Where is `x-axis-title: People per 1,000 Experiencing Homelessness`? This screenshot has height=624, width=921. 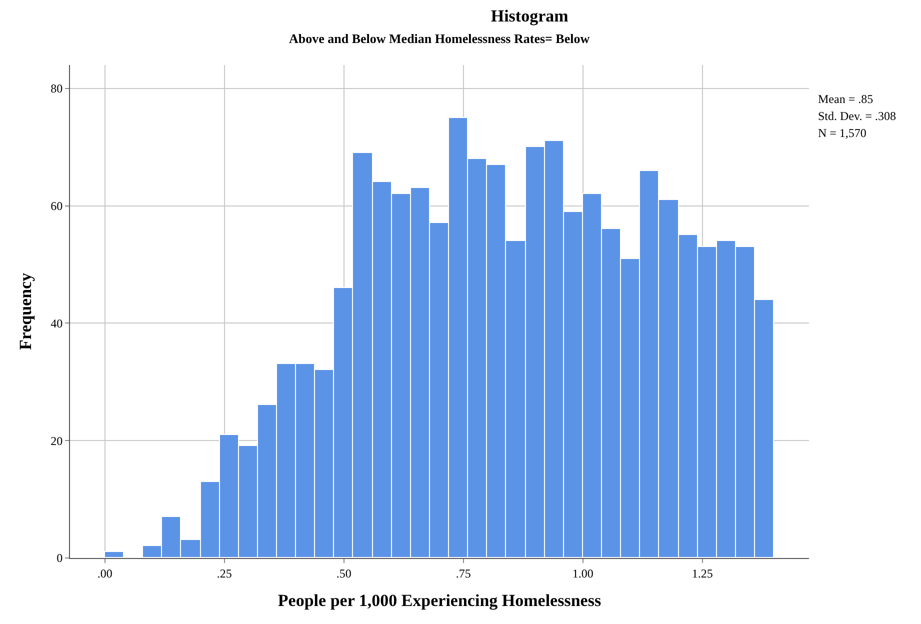 x-axis-title: People per 1,000 Experiencing Homelessness is located at coordinates (440, 600).